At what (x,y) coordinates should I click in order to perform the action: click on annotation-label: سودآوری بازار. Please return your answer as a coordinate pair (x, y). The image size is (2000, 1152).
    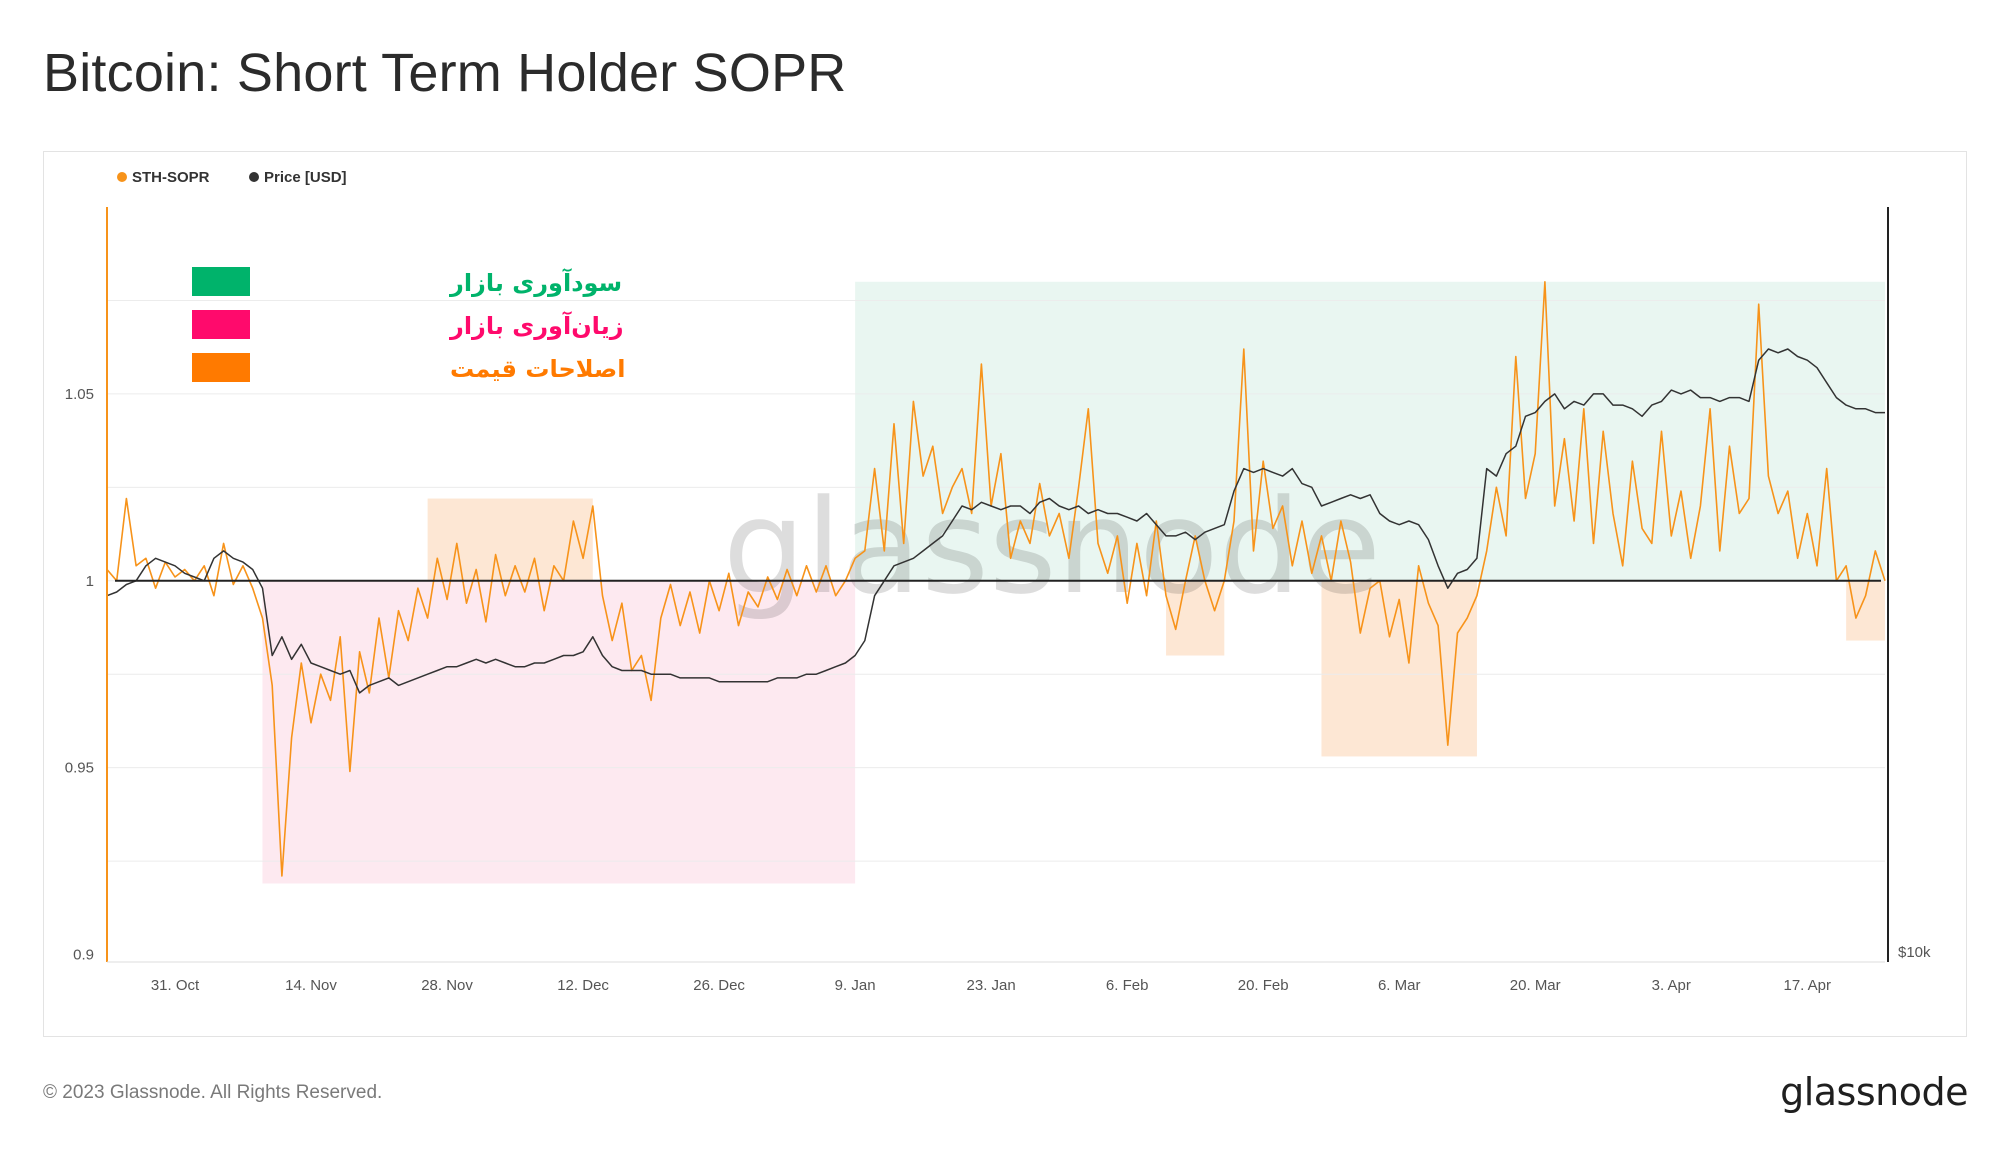
    Looking at the image, I should click on (535, 282).